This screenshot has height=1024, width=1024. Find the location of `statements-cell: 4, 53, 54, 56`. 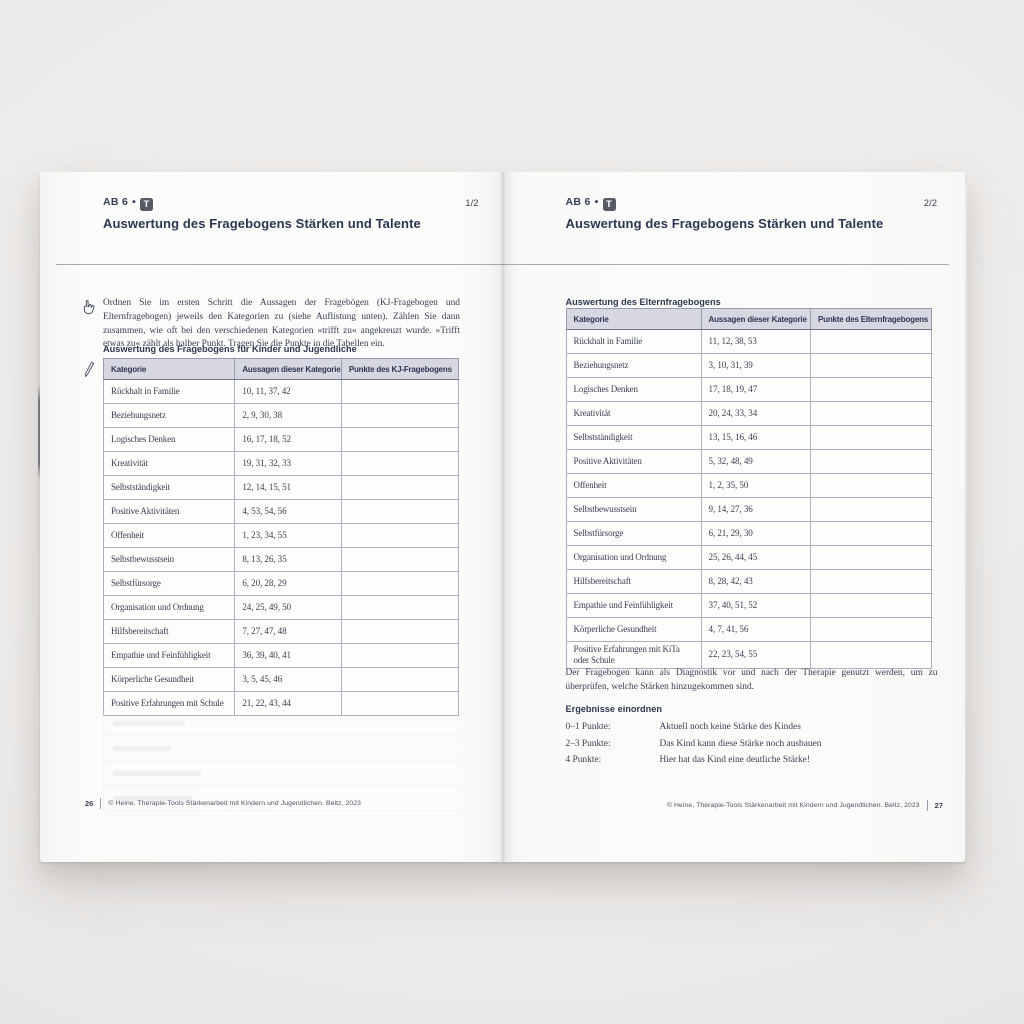

statements-cell: 4, 53, 54, 56 is located at coordinates (288, 511).